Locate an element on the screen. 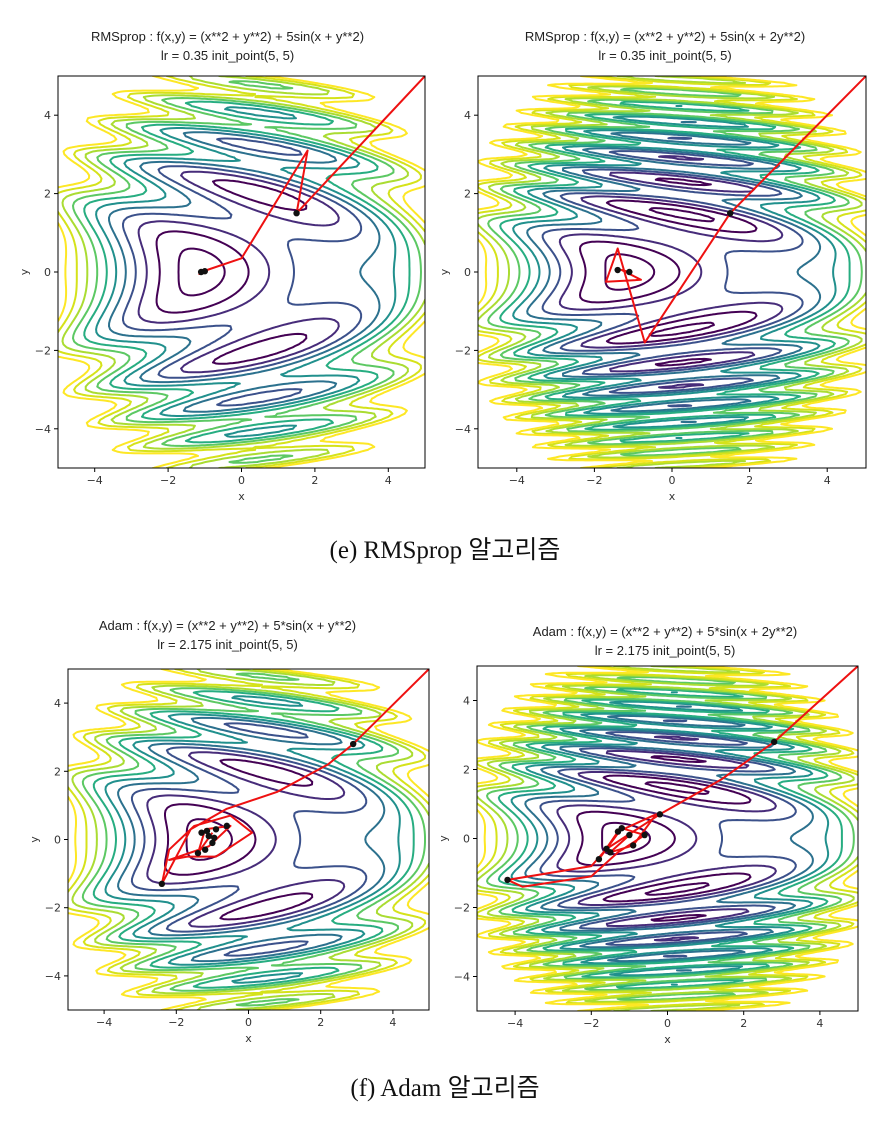 The width and height of the screenshot is (890, 1124). contour-lines is located at coordinates (248, 839).